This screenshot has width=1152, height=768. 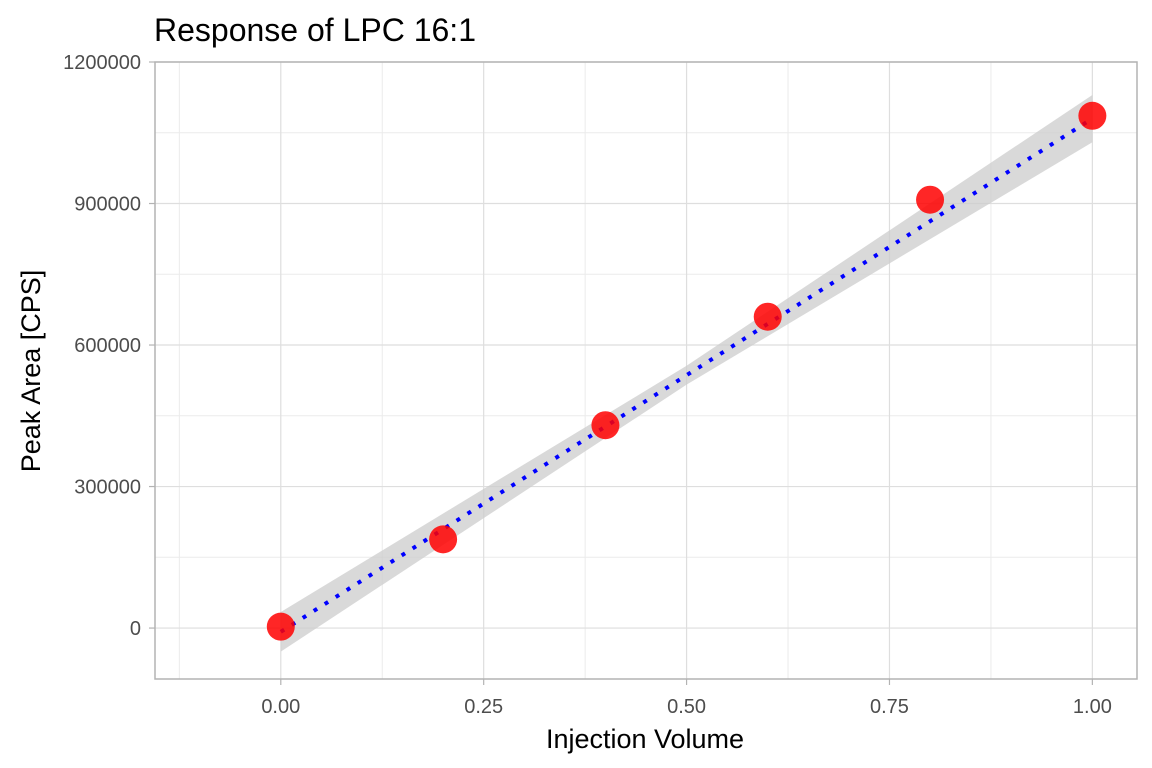 What do you see at coordinates (107, 205) in the screenshot?
I see `y-tick-label: 900000` at bounding box center [107, 205].